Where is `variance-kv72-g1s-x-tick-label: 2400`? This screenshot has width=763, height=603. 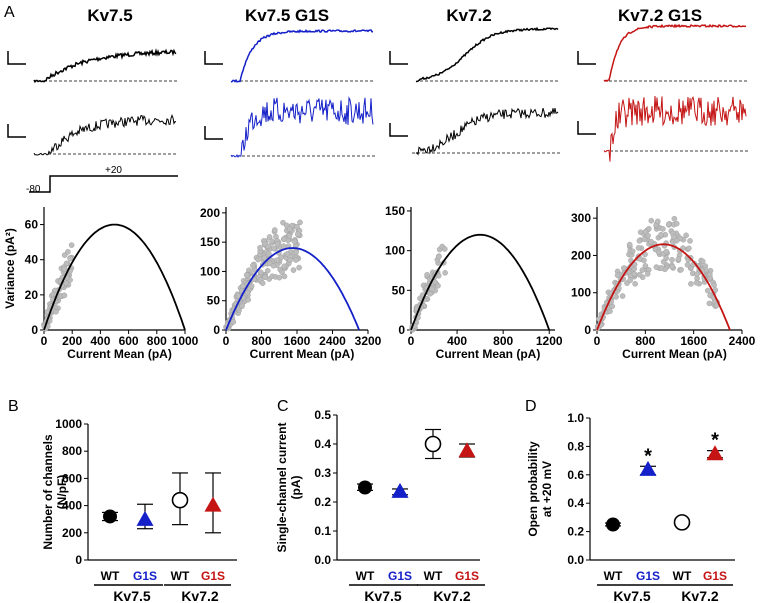
variance-kv72-g1s-x-tick-label: 2400 is located at coordinates (742, 341).